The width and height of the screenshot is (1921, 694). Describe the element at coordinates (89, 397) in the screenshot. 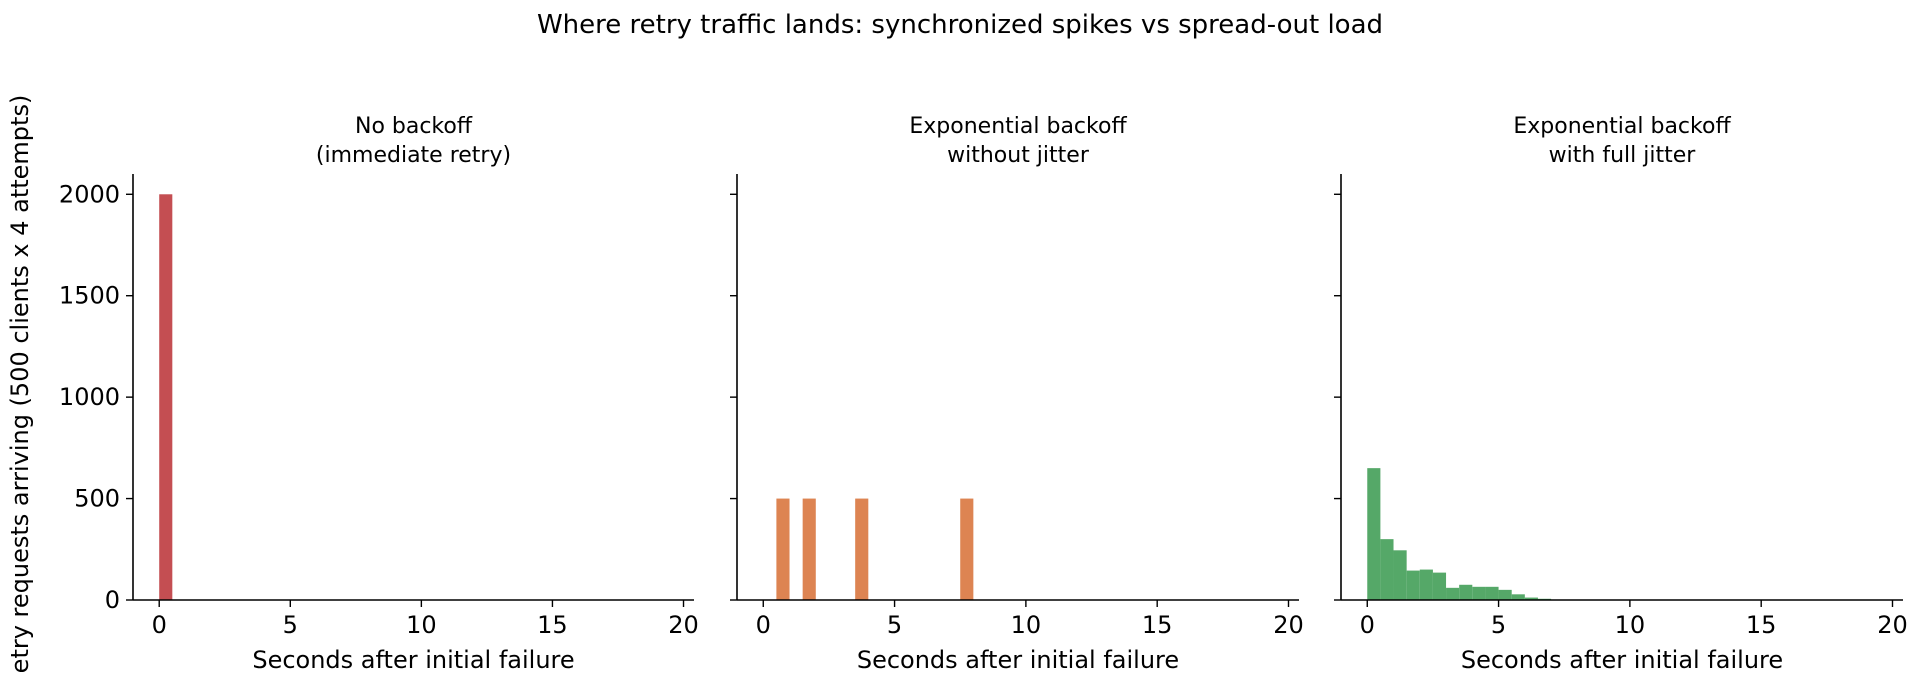

I see `y-tick-label: 1000` at that location.